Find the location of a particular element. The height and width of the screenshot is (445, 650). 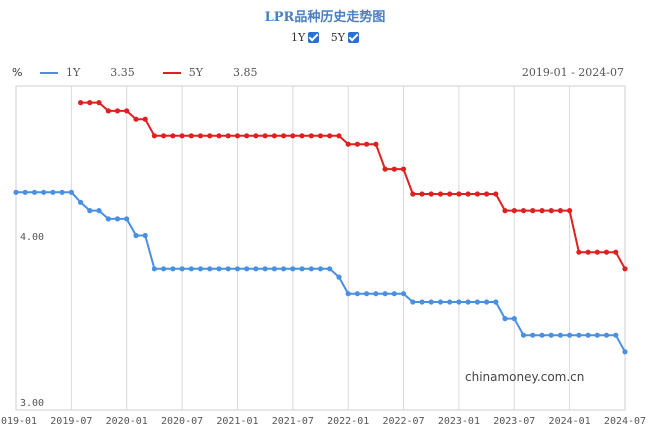

toggle-5y: 5Y is located at coordinates (345, 37).